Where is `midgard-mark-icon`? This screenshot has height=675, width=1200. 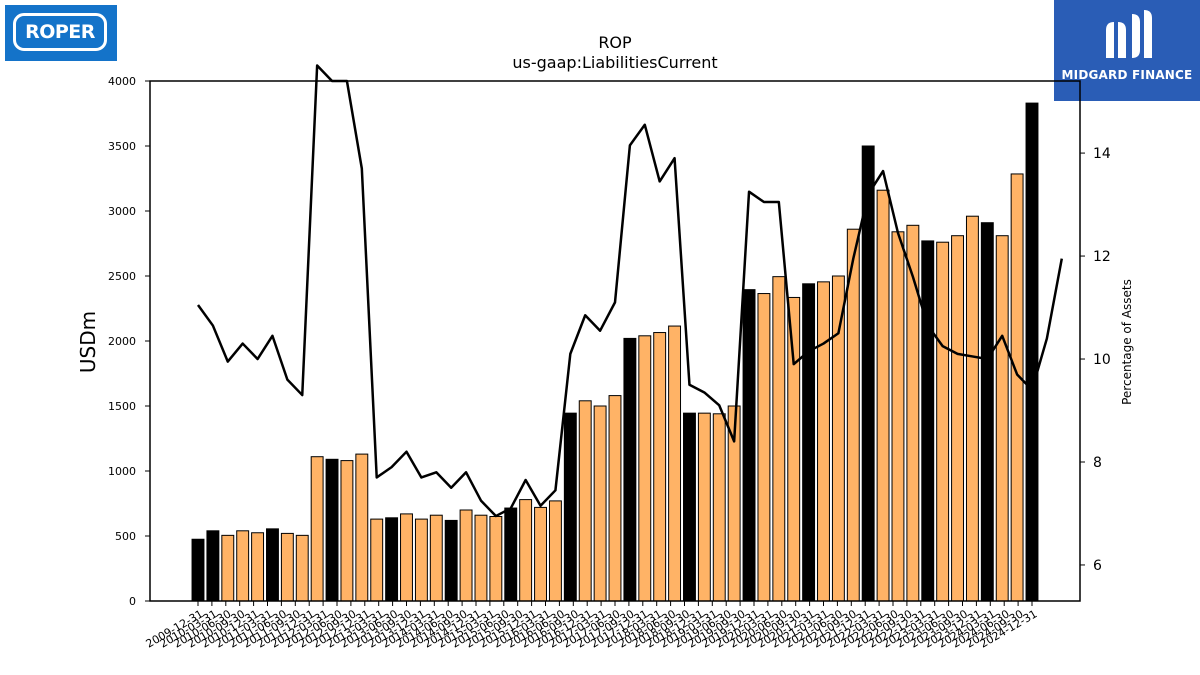 midgard-mark-icon is located at coordinates (1129, 34).